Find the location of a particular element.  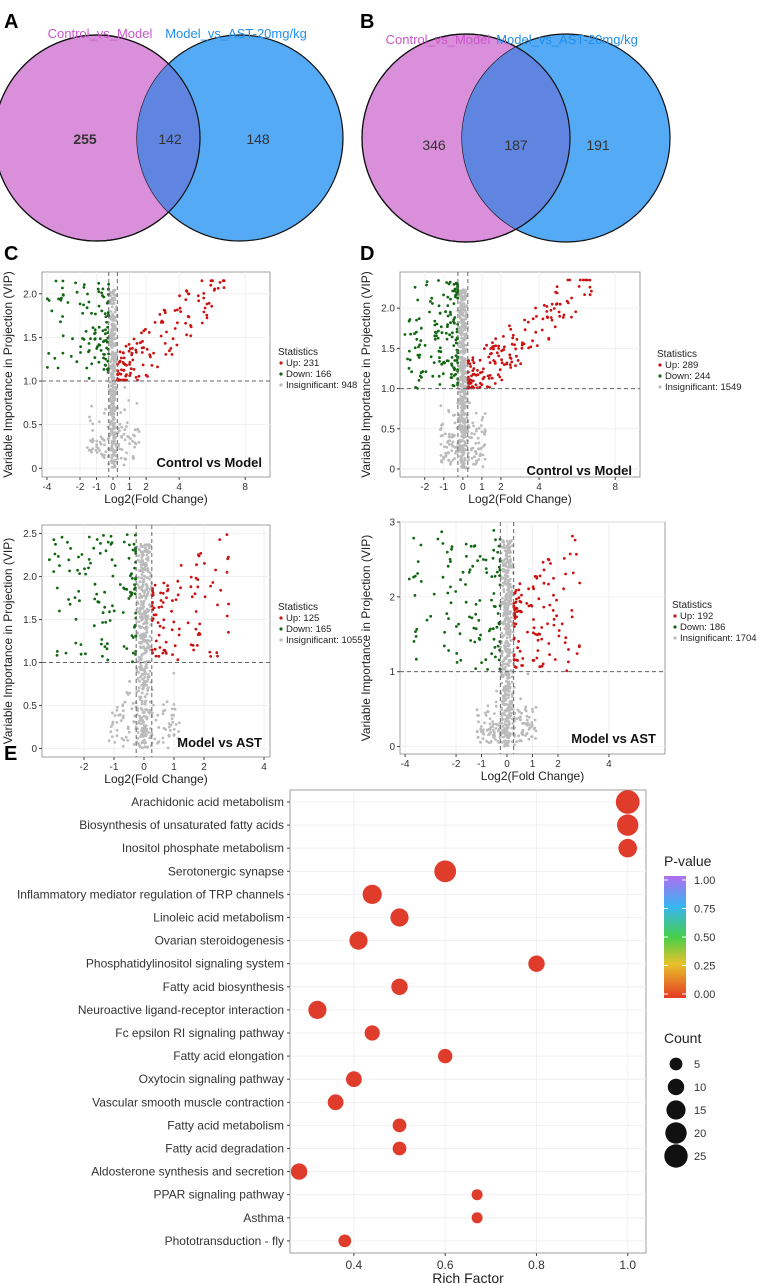

pathway-bubble is located at coordinates (627, 848).